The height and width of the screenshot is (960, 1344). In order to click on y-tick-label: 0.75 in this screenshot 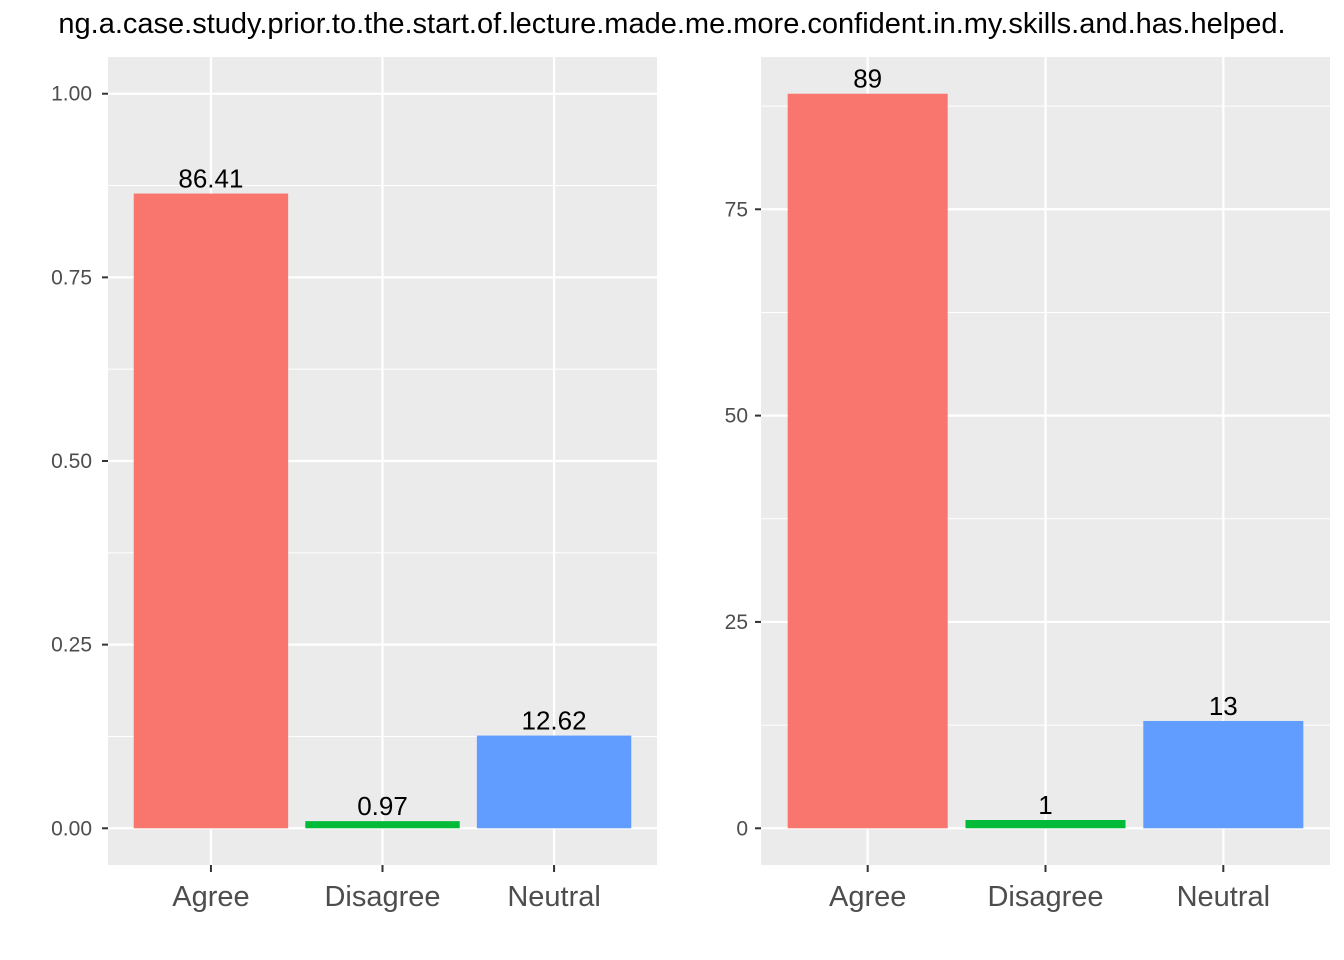, I will do `click(71, 277)`.